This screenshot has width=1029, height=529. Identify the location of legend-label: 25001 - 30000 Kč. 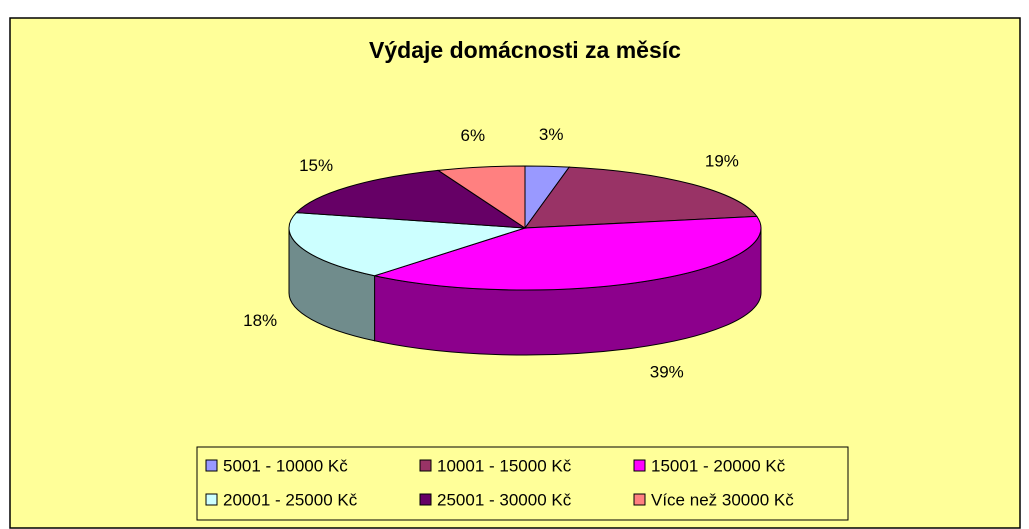
(504, 499).